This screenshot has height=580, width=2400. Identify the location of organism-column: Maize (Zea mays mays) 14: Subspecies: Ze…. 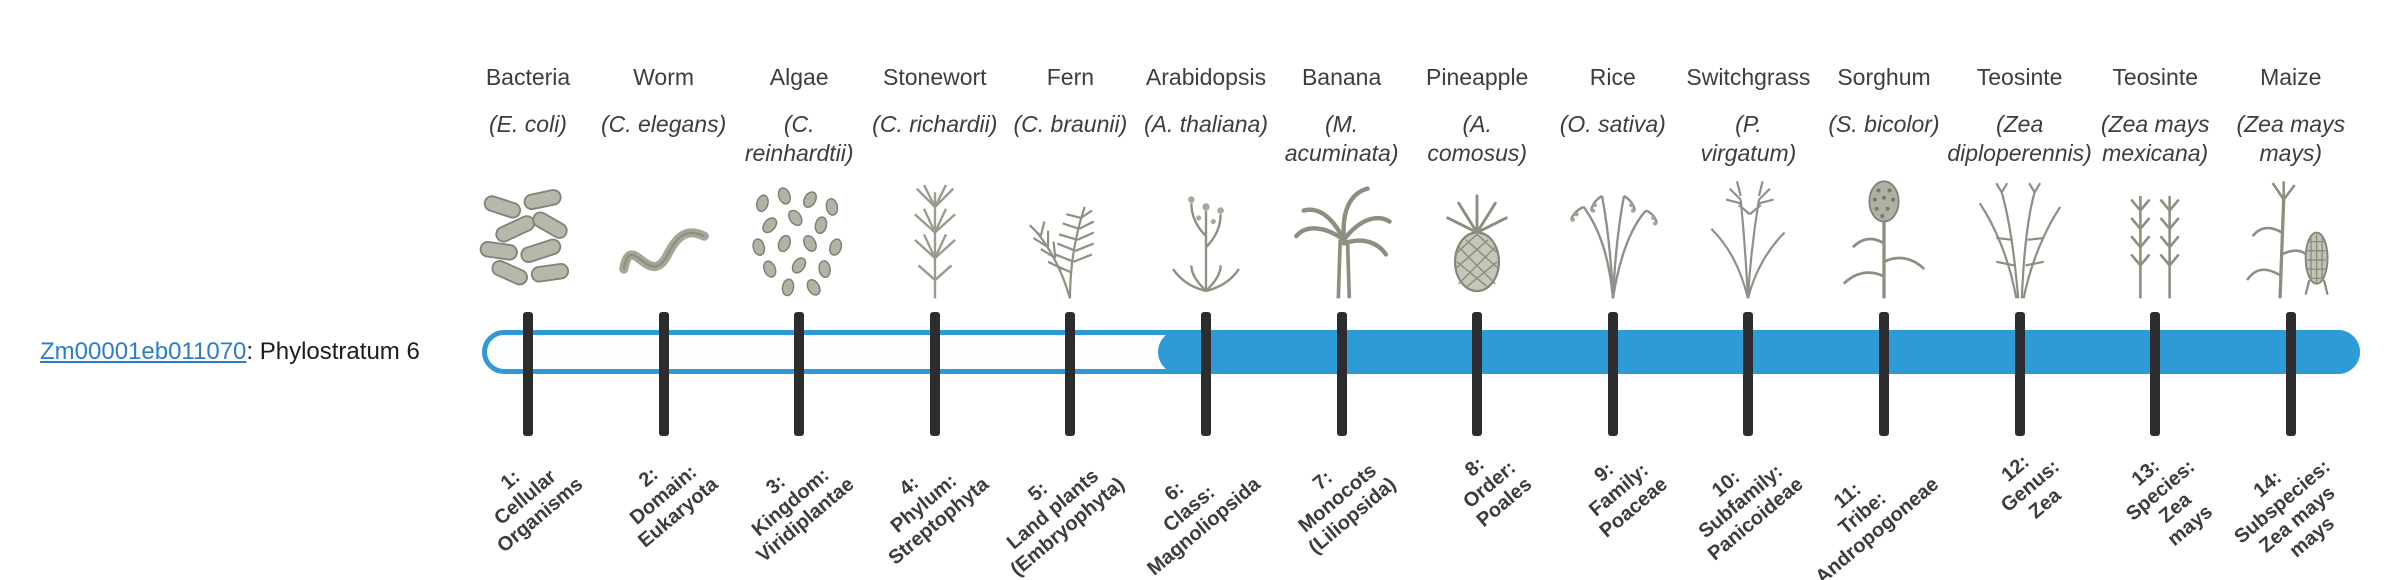
(2291, 290).